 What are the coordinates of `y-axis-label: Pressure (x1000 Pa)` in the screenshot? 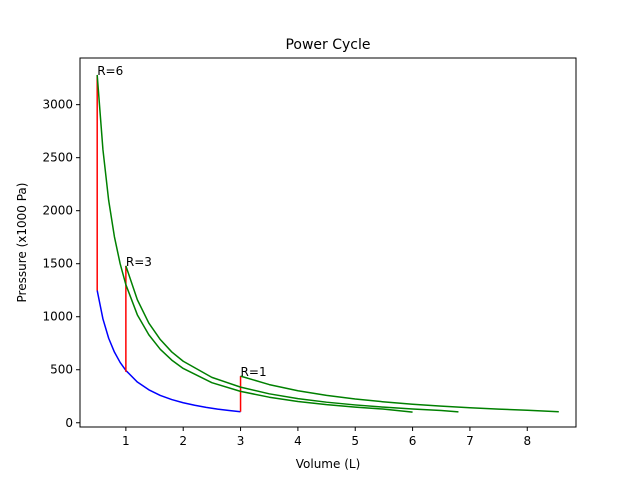 It's located at (22, 243).